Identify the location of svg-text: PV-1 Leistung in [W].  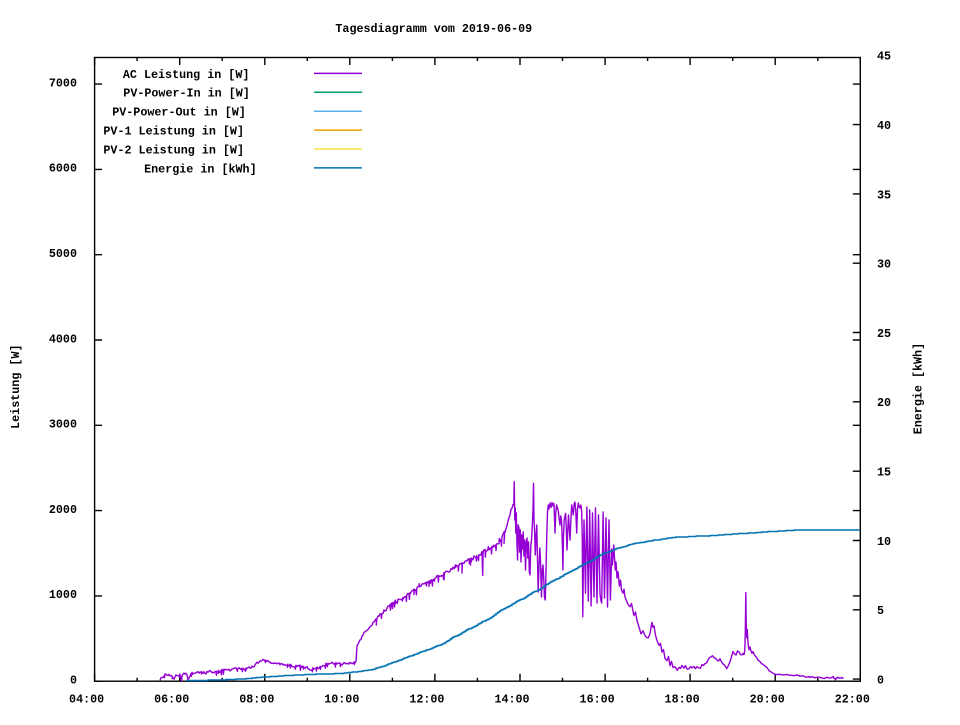
(173, 132).